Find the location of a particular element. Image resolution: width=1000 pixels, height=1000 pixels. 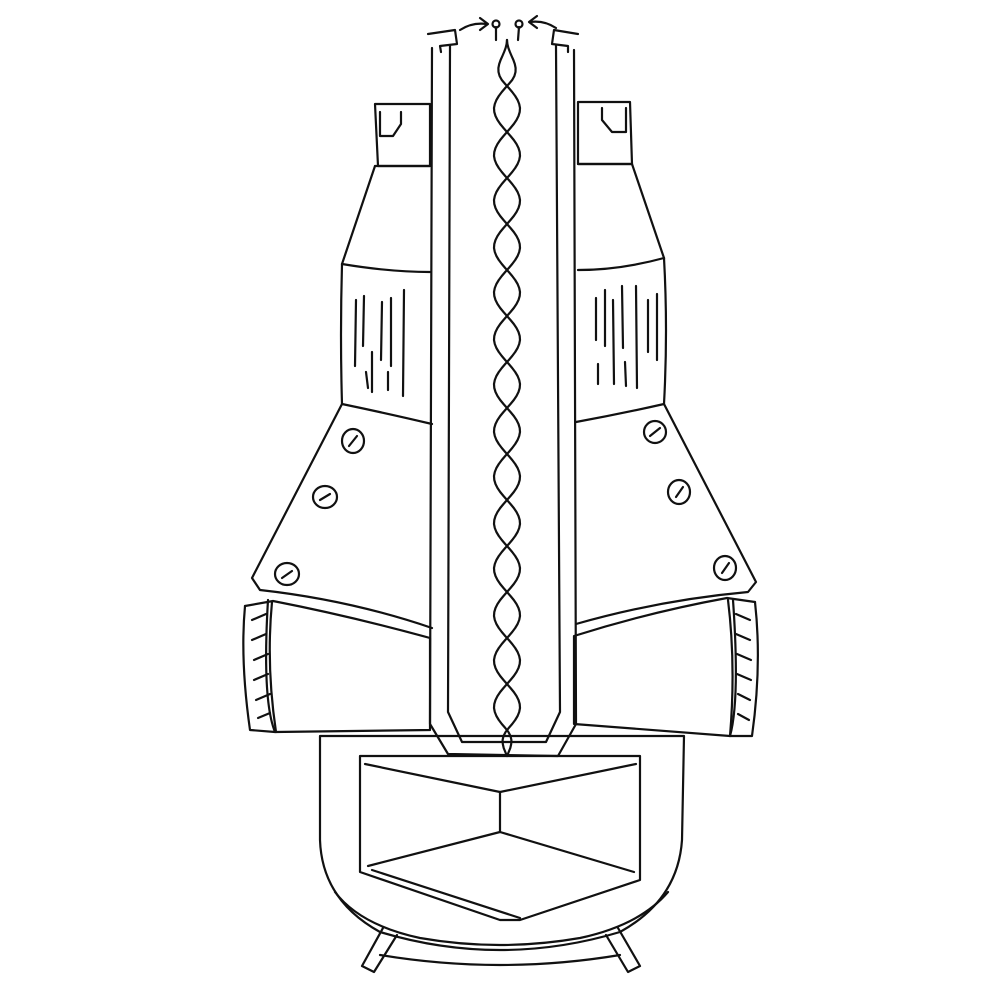

right-collar-cap is located at coordinates (605, 133).